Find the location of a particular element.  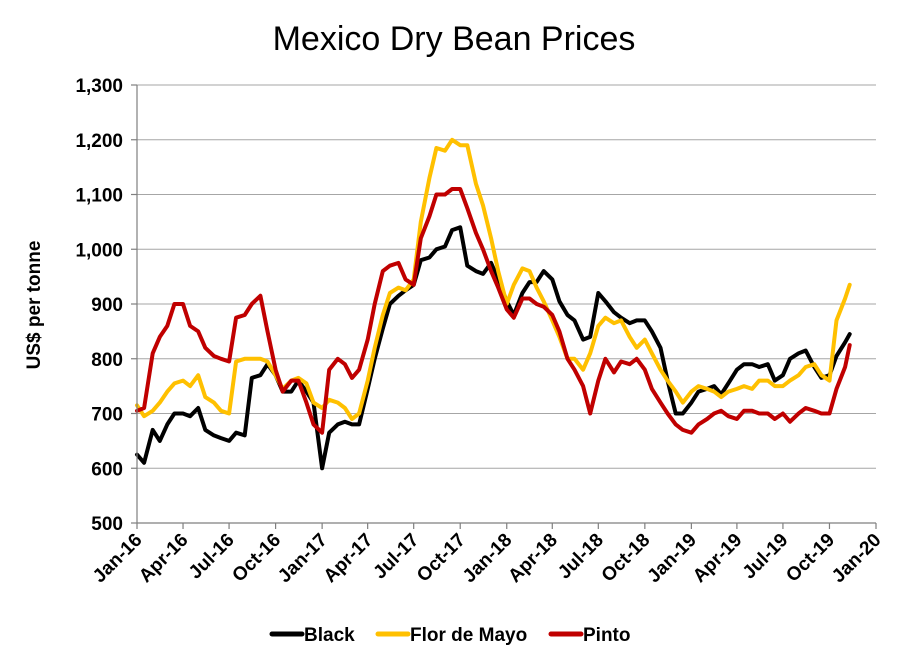

legend-label: Flor de Mayo is located at coordinates (468, 635).